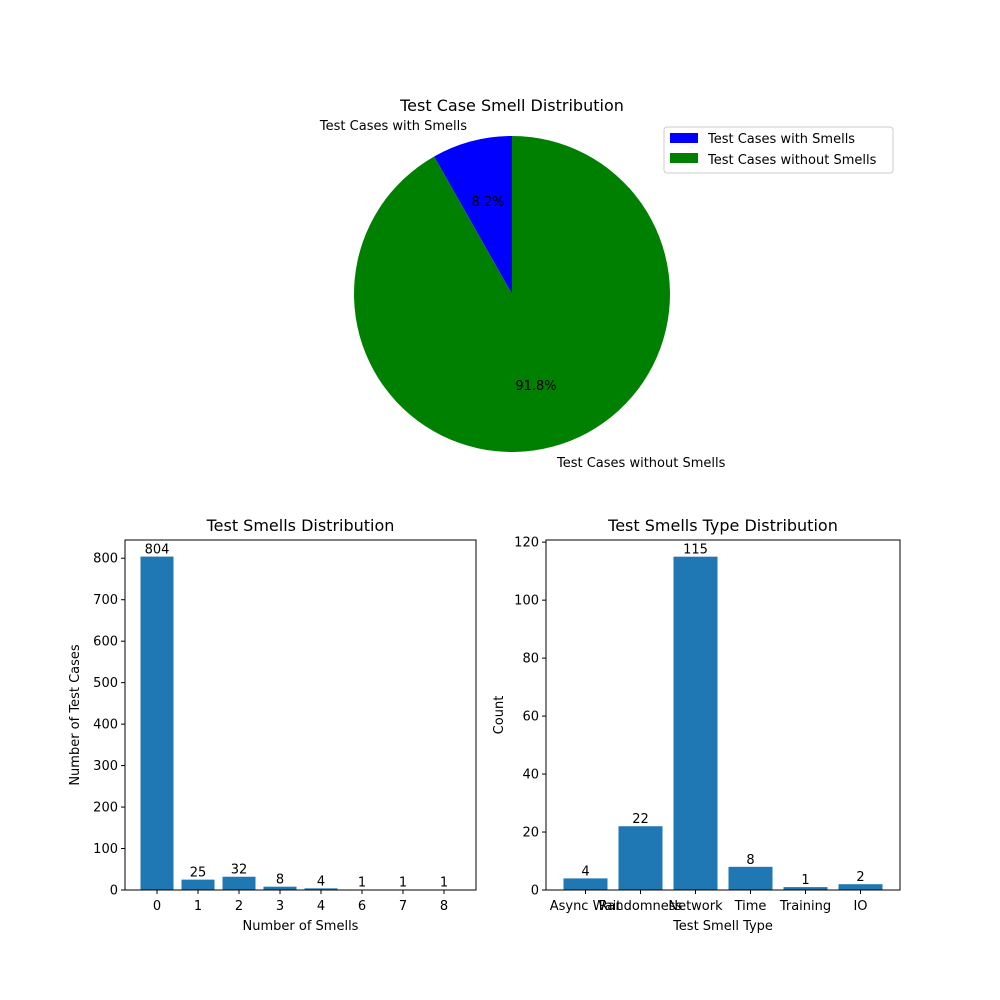  I want to click on pie-pct-with-smells: 8.2%, so click(487, 202).